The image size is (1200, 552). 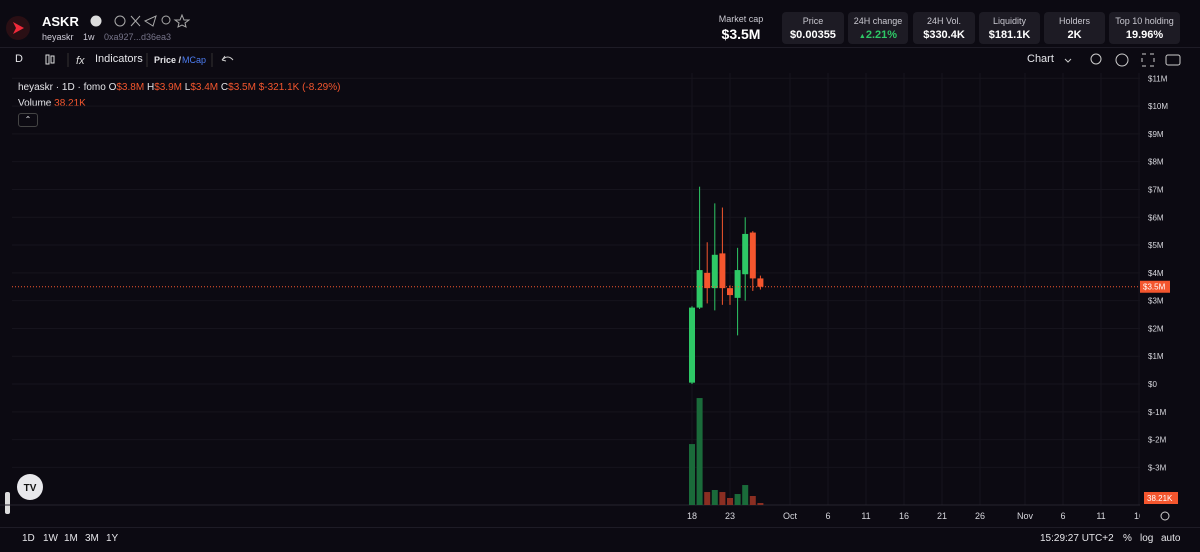 I want to click on range-button: 1Y, so click(x=112, y=538).